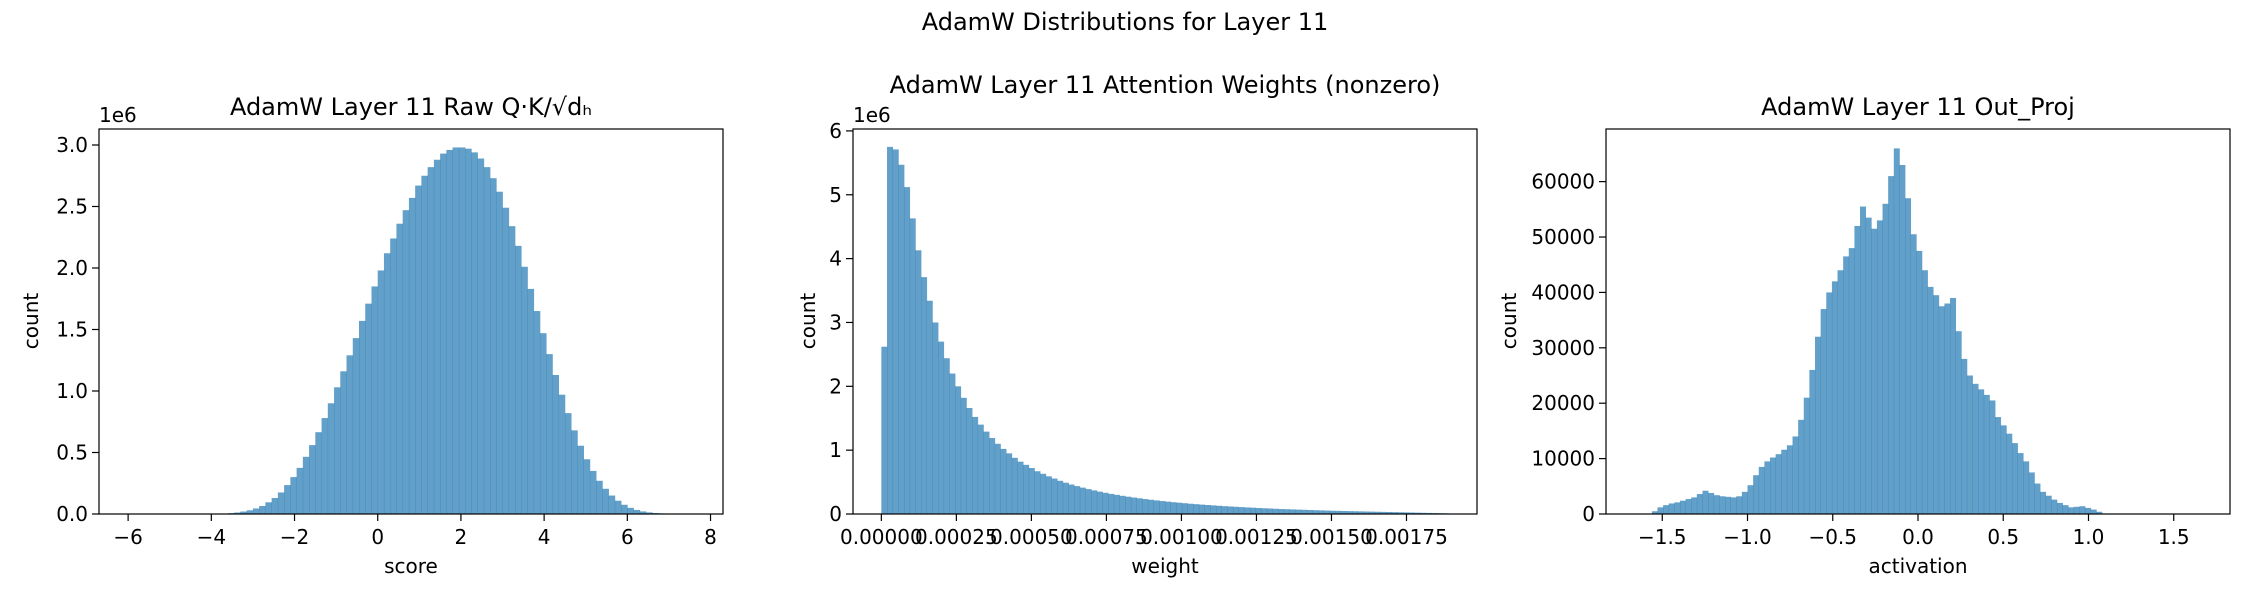 This screenshot has width=2250, height=600. I want to click on x-tick-label: −0.5, so click(1832, 537).